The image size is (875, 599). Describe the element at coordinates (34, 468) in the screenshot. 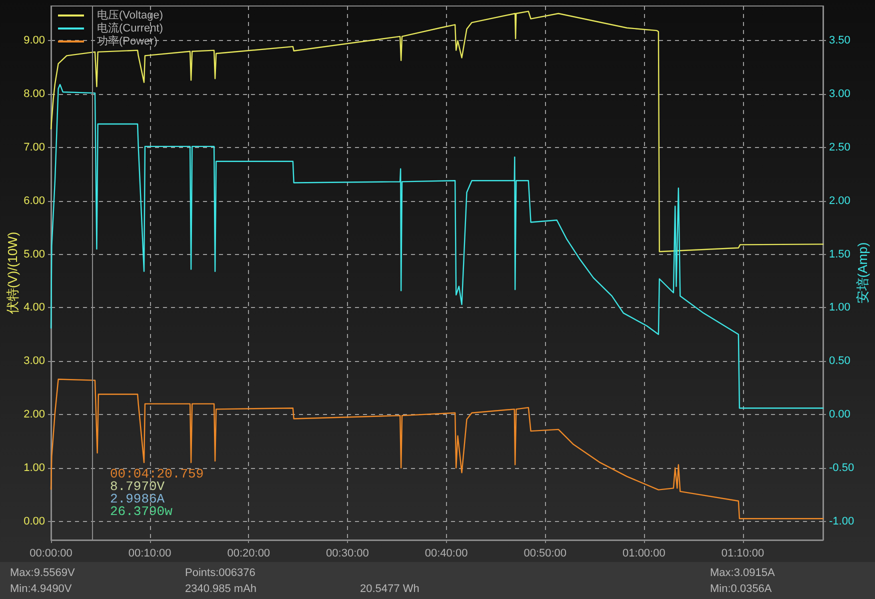

I see `y-tick-label: 1.00` at that location.